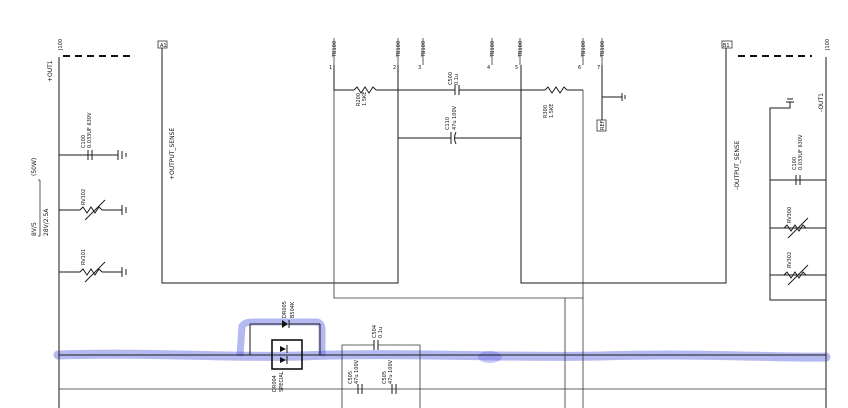 Image resolution: width=848 pixels, height=408 pixels. What do you see at coordinates (795, 163) in the screenshot?
I see `c-right-ref: C100` at bounding box center [795, 163].